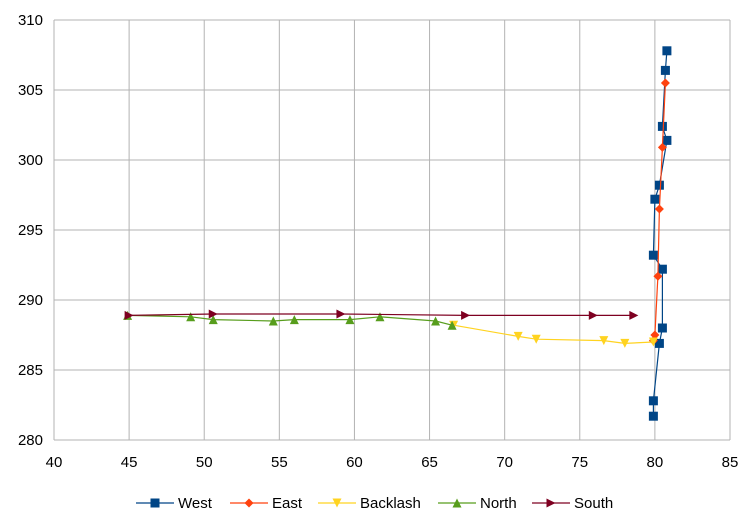 This screenshot has height=518, width=752. I want to click on x-tick-label: 50, so click(204, 462).